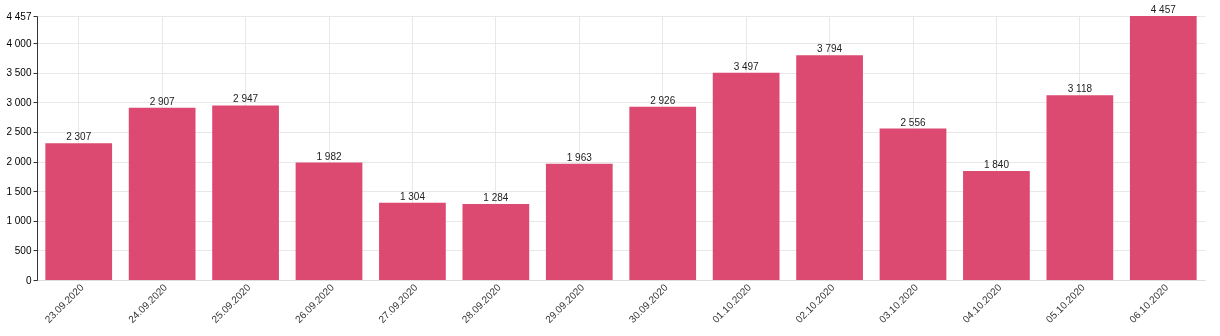 This screenshot has width=1220, height=336. I want to click on data-label: 3 118, so click(1080, 89).